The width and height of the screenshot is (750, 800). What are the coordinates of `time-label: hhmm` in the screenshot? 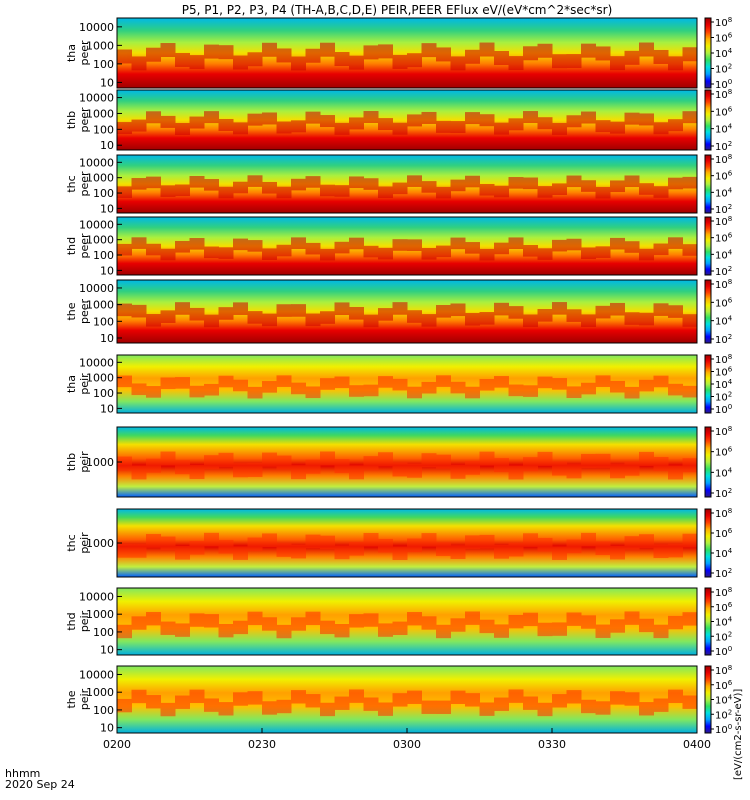 It's located at (22, 773).